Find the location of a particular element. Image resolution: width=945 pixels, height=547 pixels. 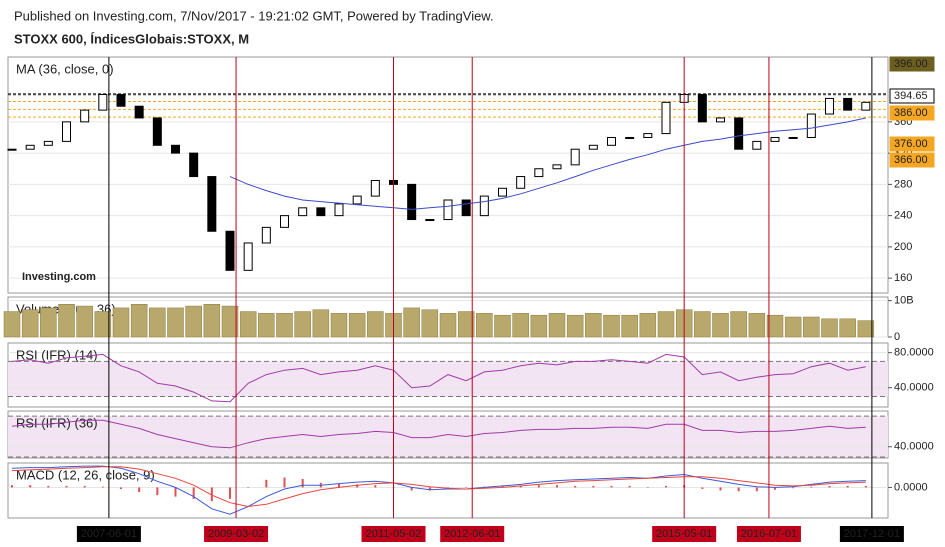

y-tick-label: 280 is located at coordinates (903, 184).